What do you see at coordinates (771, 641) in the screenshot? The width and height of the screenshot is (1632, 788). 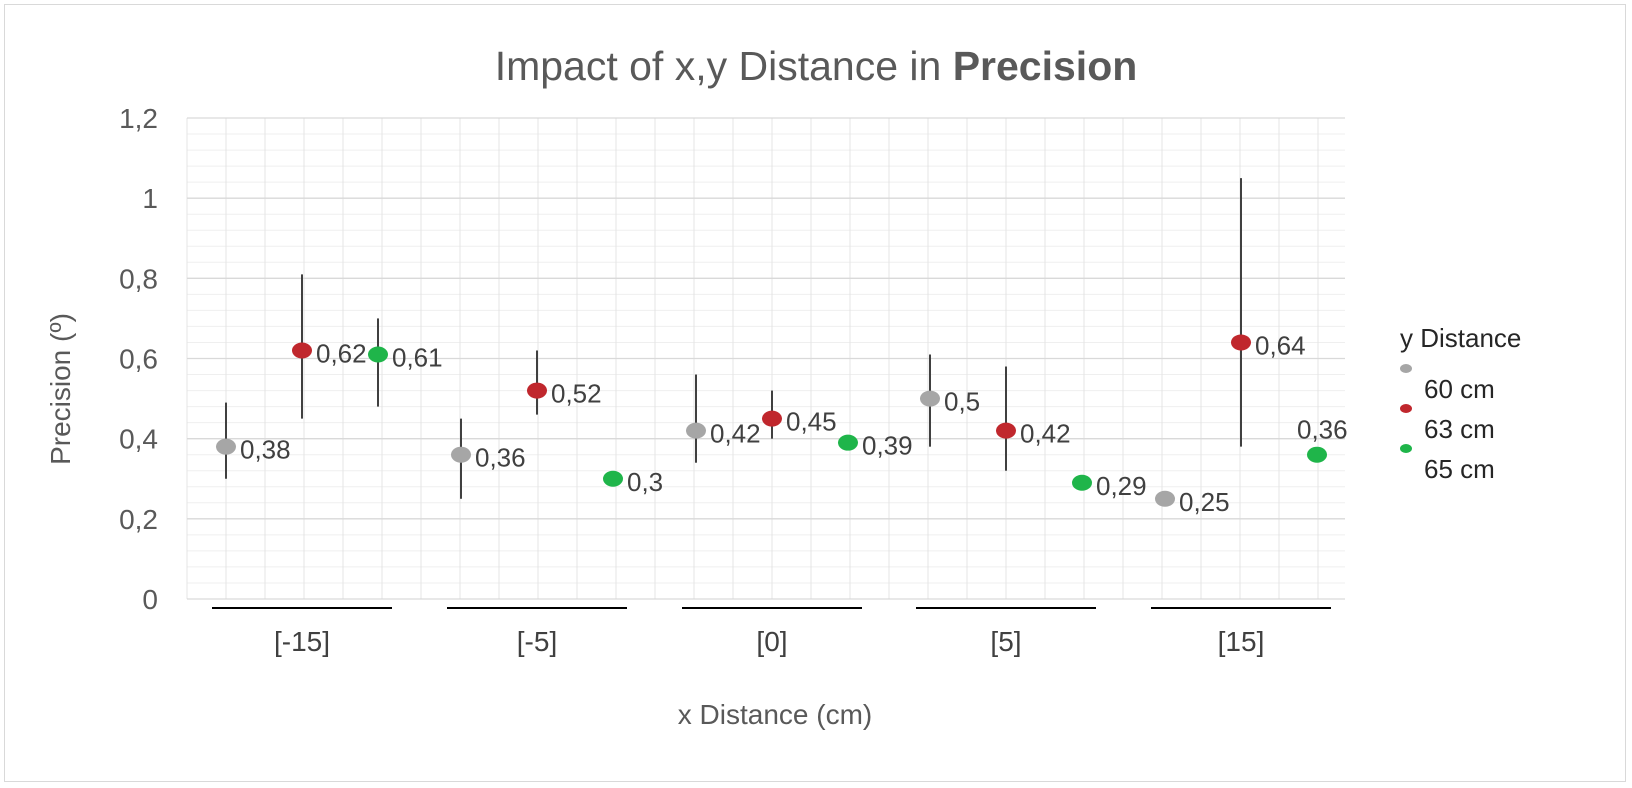 I see `x-tick-label: [0]` at bounding box center [771, 641].